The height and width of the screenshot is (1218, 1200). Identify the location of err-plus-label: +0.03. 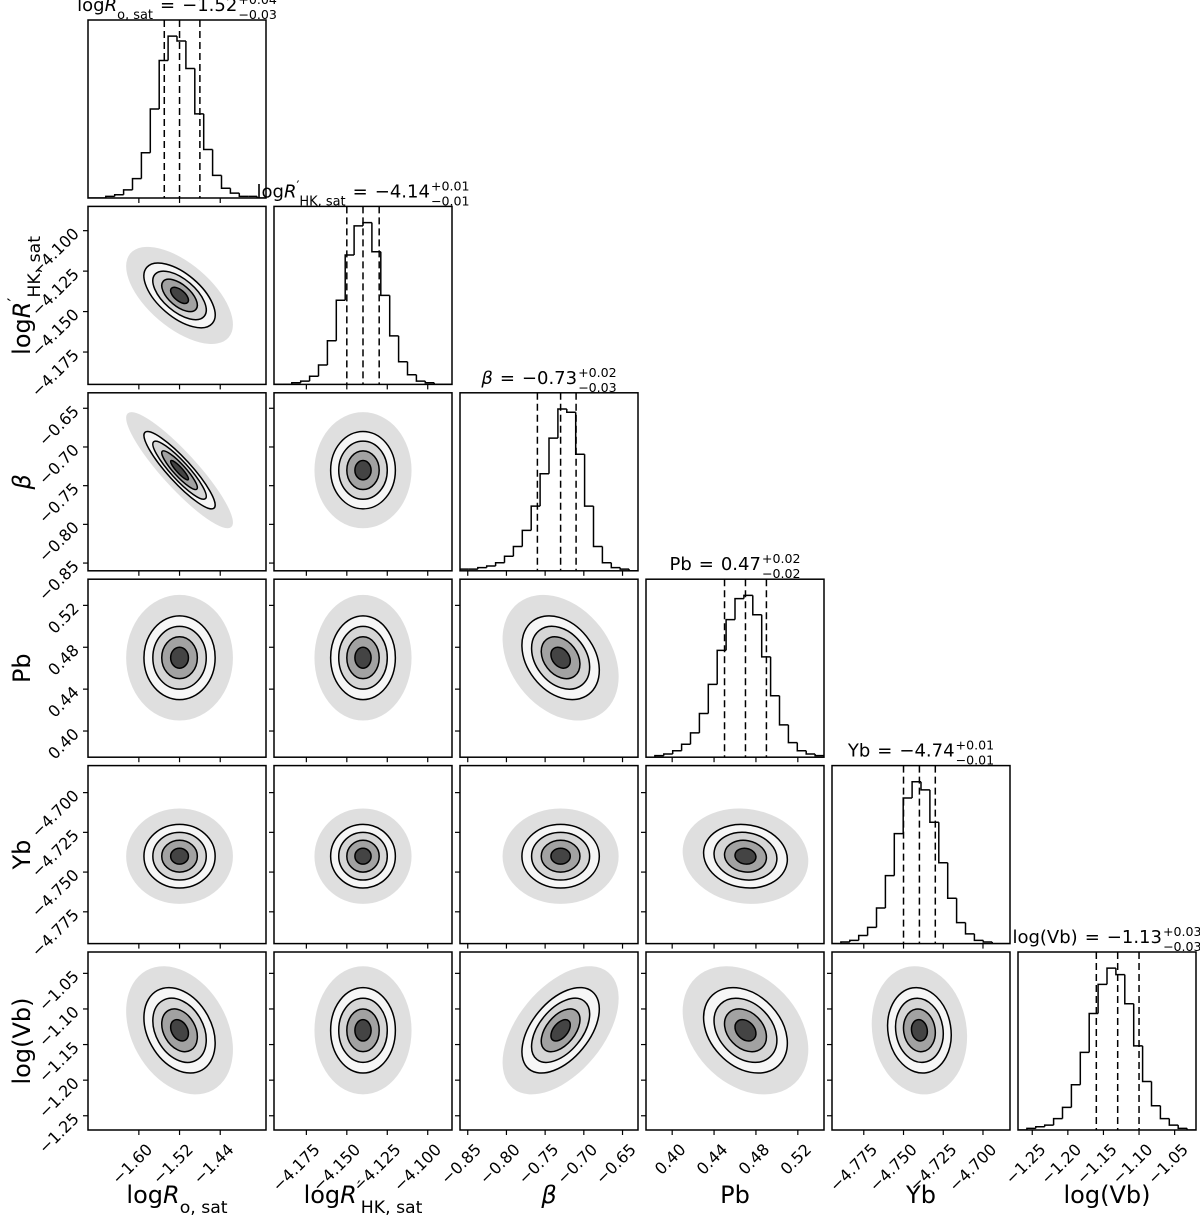
(1181, 931).